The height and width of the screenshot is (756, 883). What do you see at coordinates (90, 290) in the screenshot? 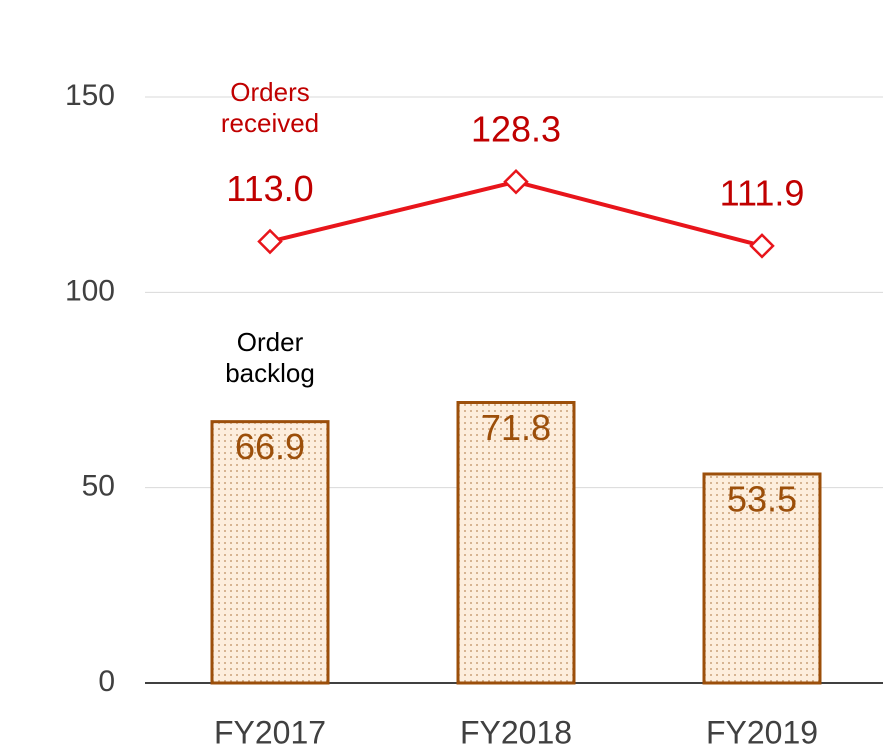
I see `y-tick-label: 100` at bounding box center [90, 290].